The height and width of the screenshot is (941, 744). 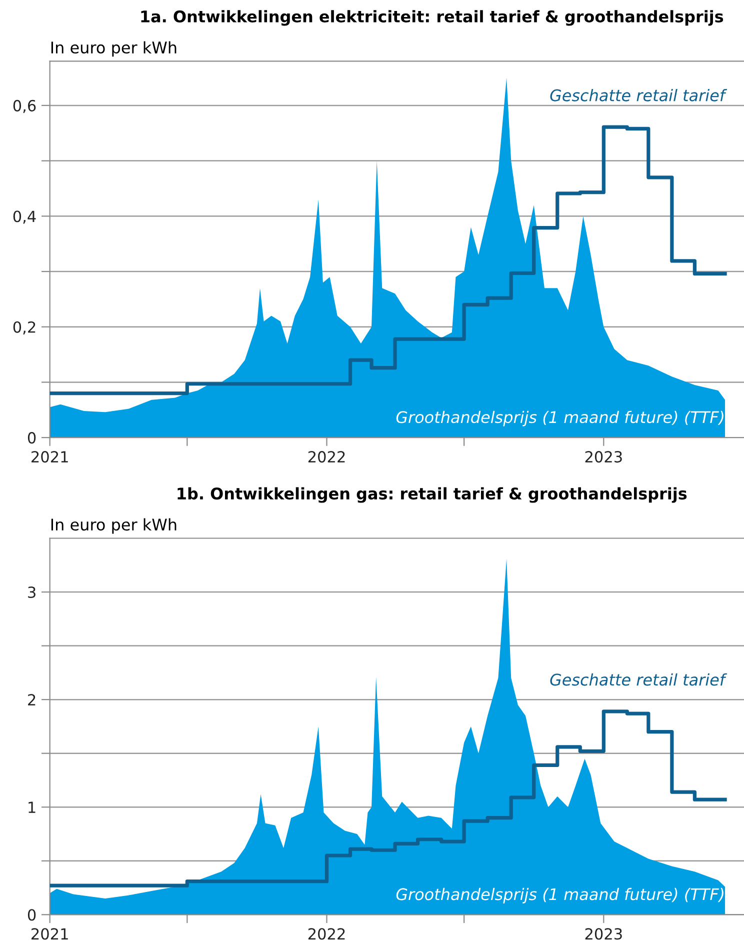 What do you see at coordinates (32, 807) in the screenshot?
I see `y-tick-label: 1` at bounding box center [32, 807].